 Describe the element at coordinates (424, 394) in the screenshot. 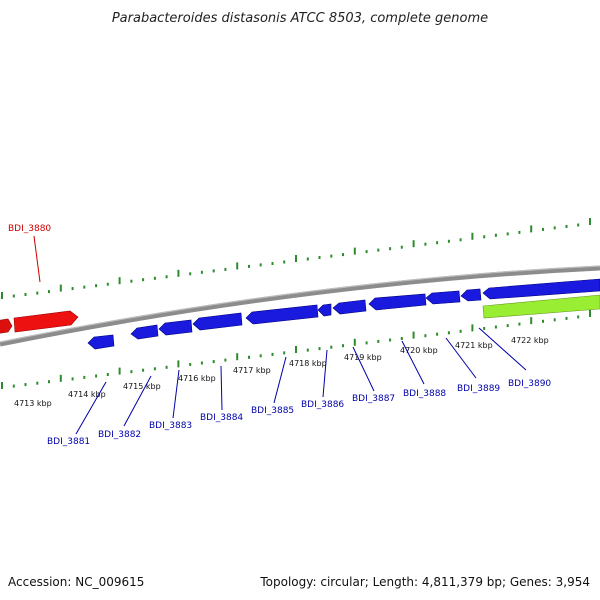

I see `gene-label-bdi-3888: BDI_3888` at that location.